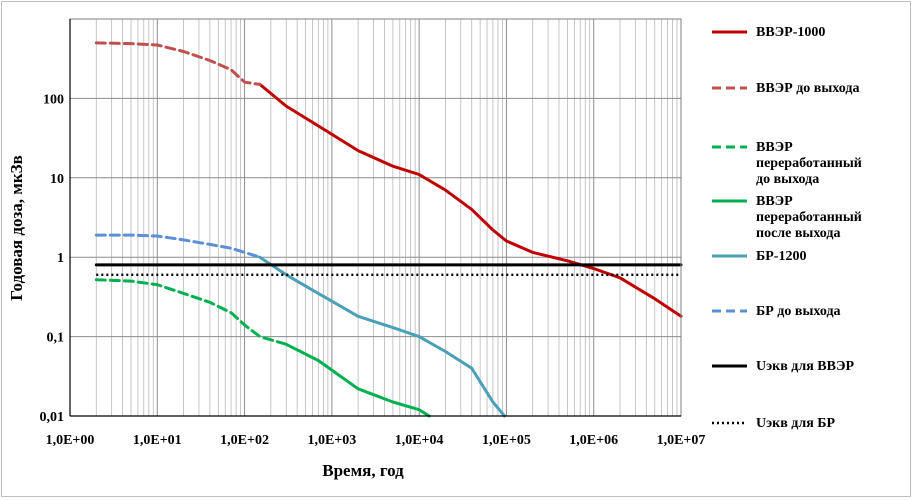 The image size is (914, 500). I want to click on legend-label: до выхода, so click(787, 179).